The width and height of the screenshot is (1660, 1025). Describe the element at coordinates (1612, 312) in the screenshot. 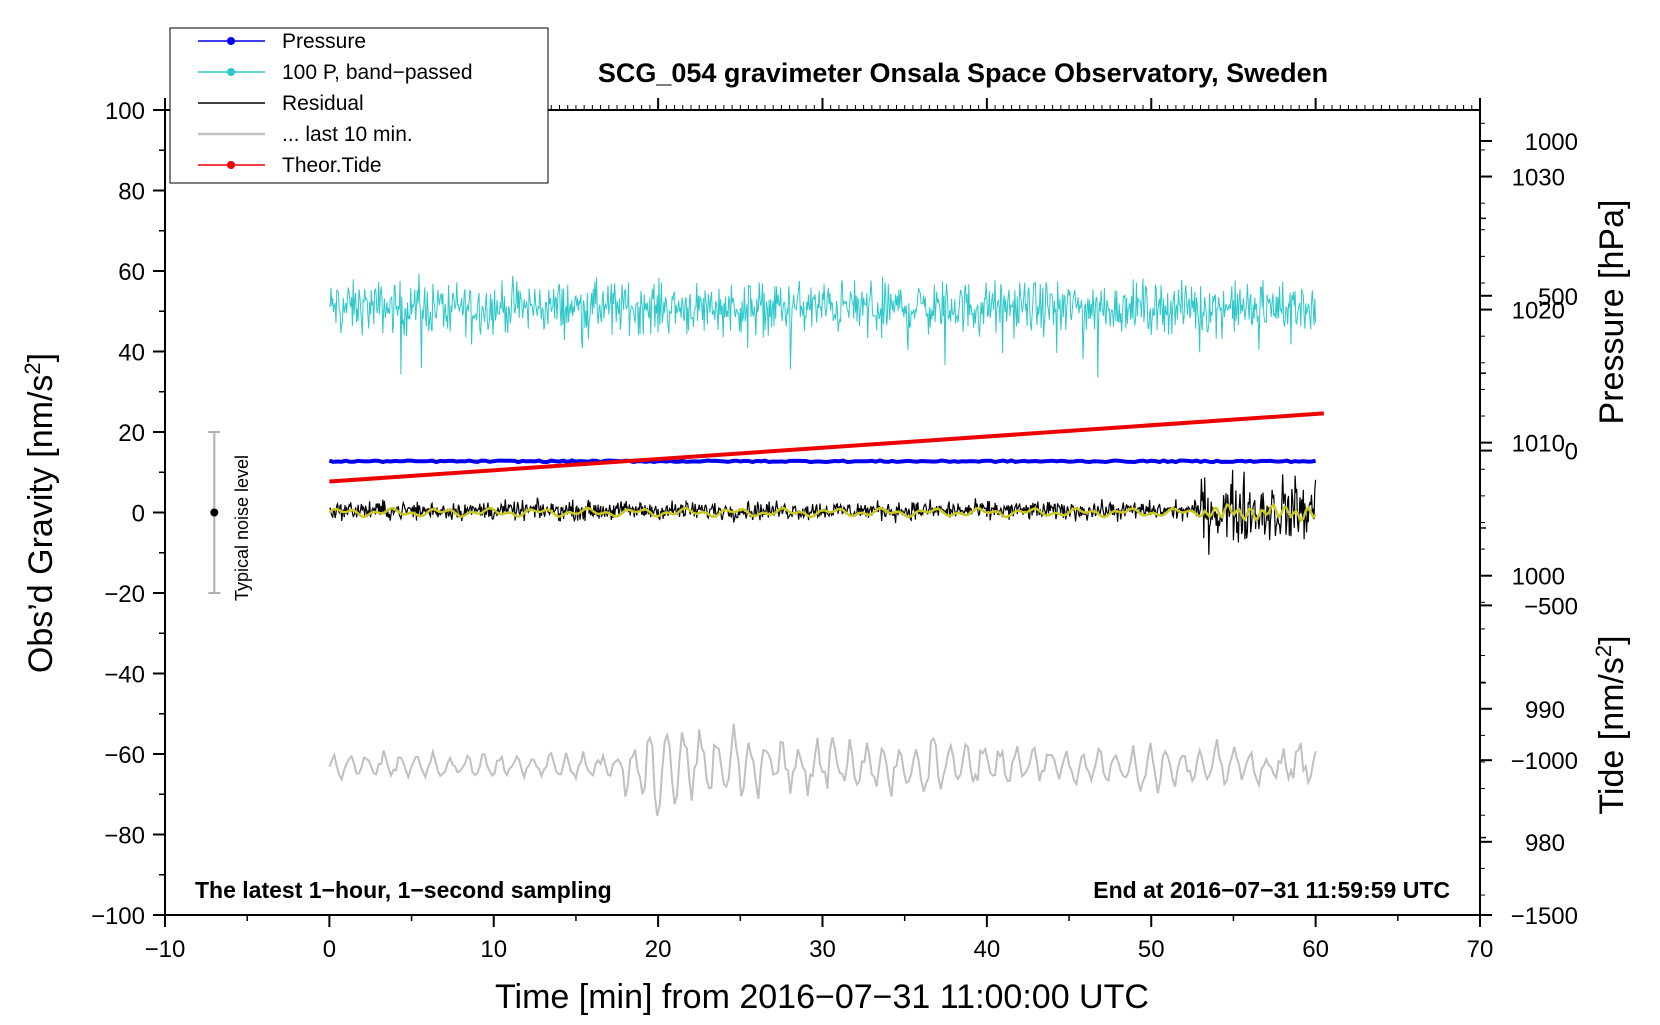

I see `pressure-axis-label: Pressure [hPa]` at that location.